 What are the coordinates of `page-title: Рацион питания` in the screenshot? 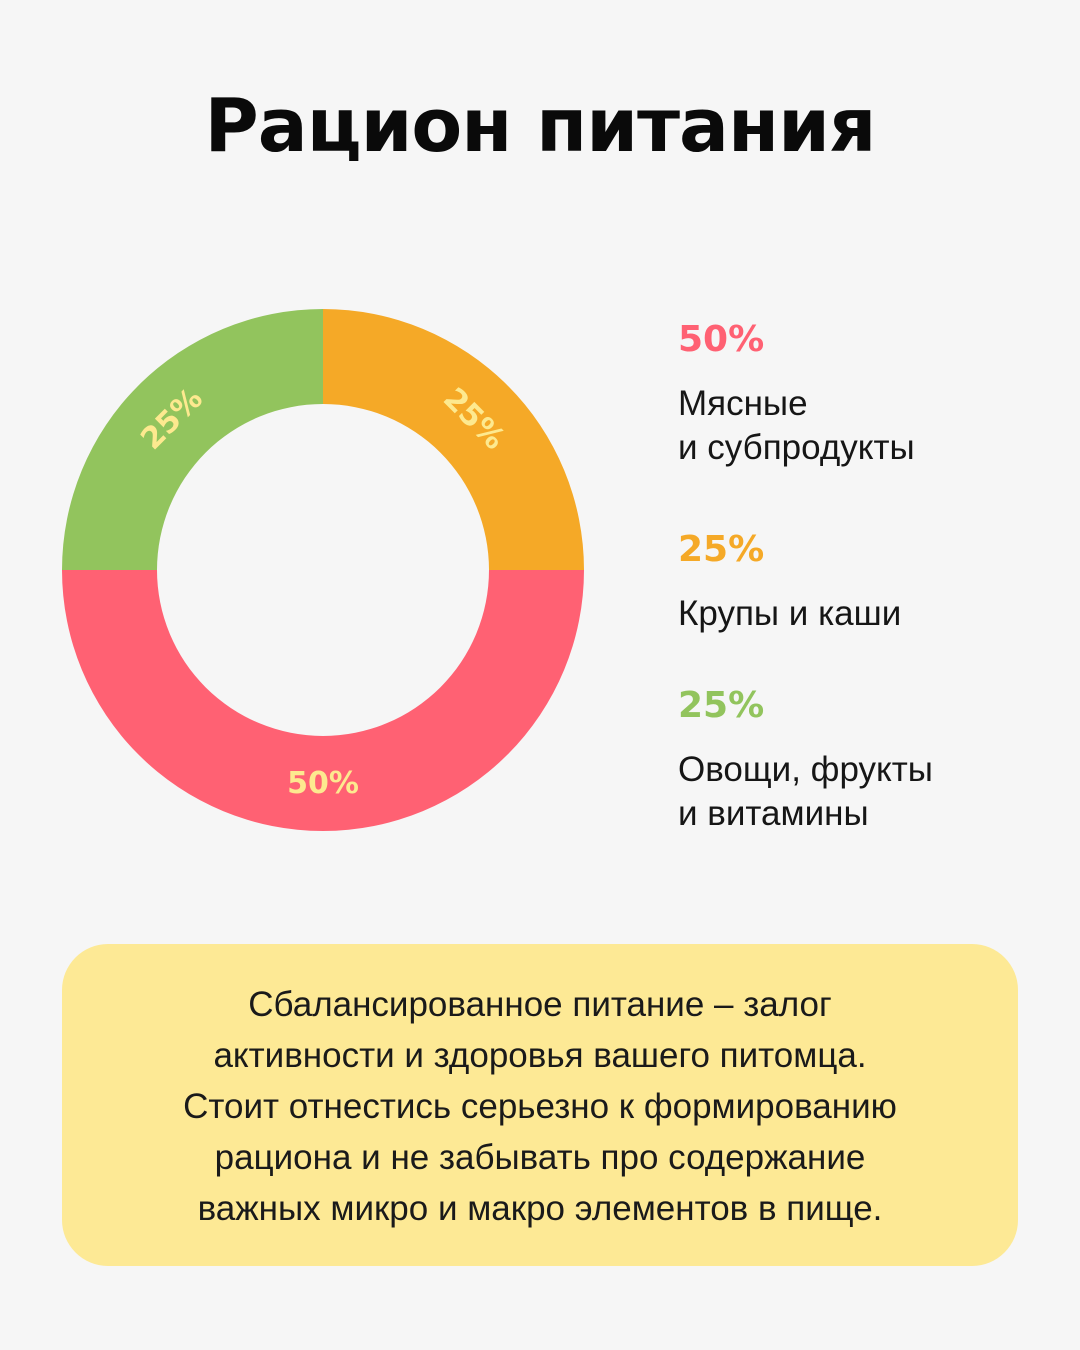 It's located at (540, 126).